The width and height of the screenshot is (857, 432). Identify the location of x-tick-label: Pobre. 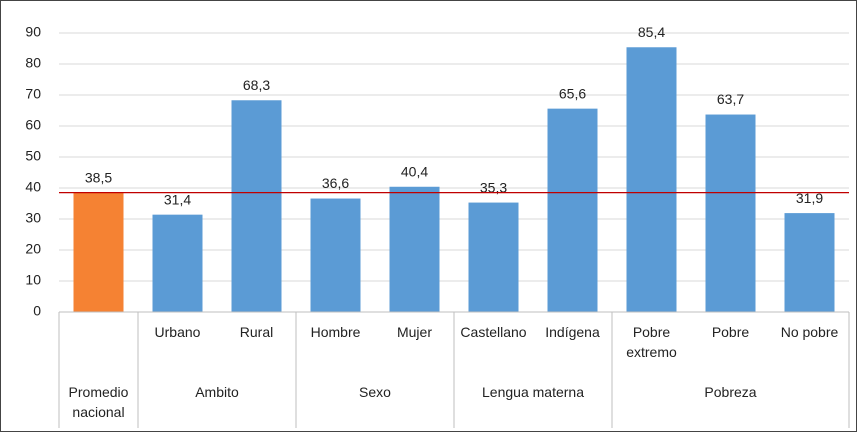
(730, 332).